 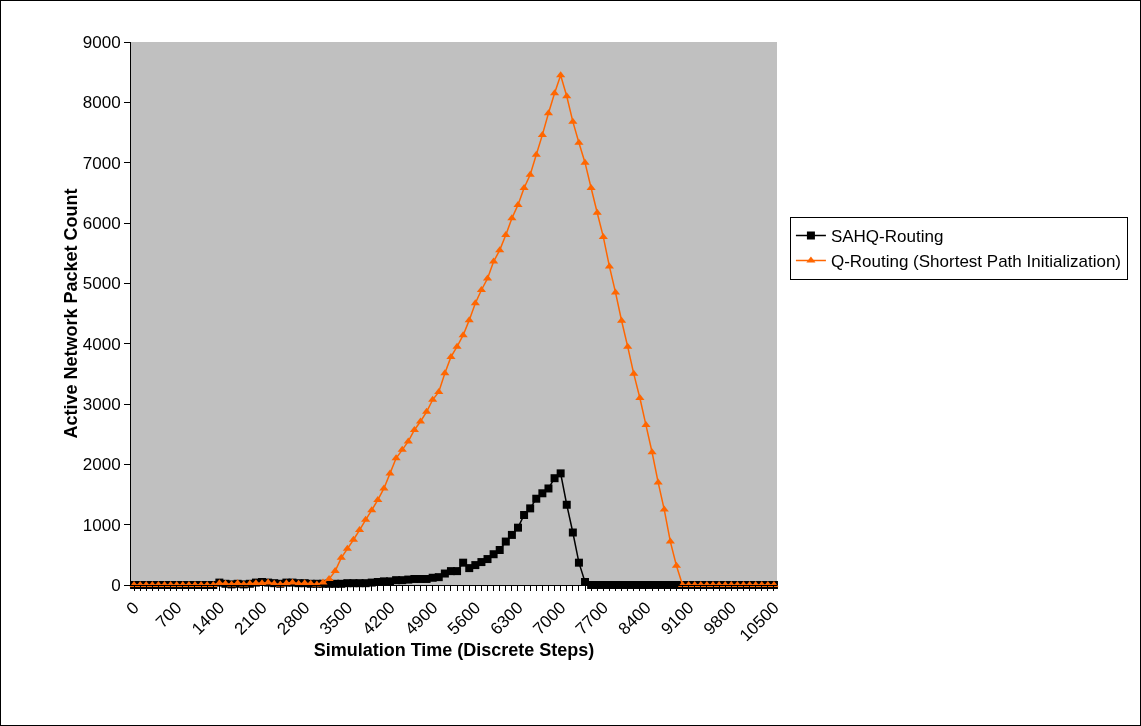 I want to click on y-tick-label: 3000, so click(x=101, y=404).